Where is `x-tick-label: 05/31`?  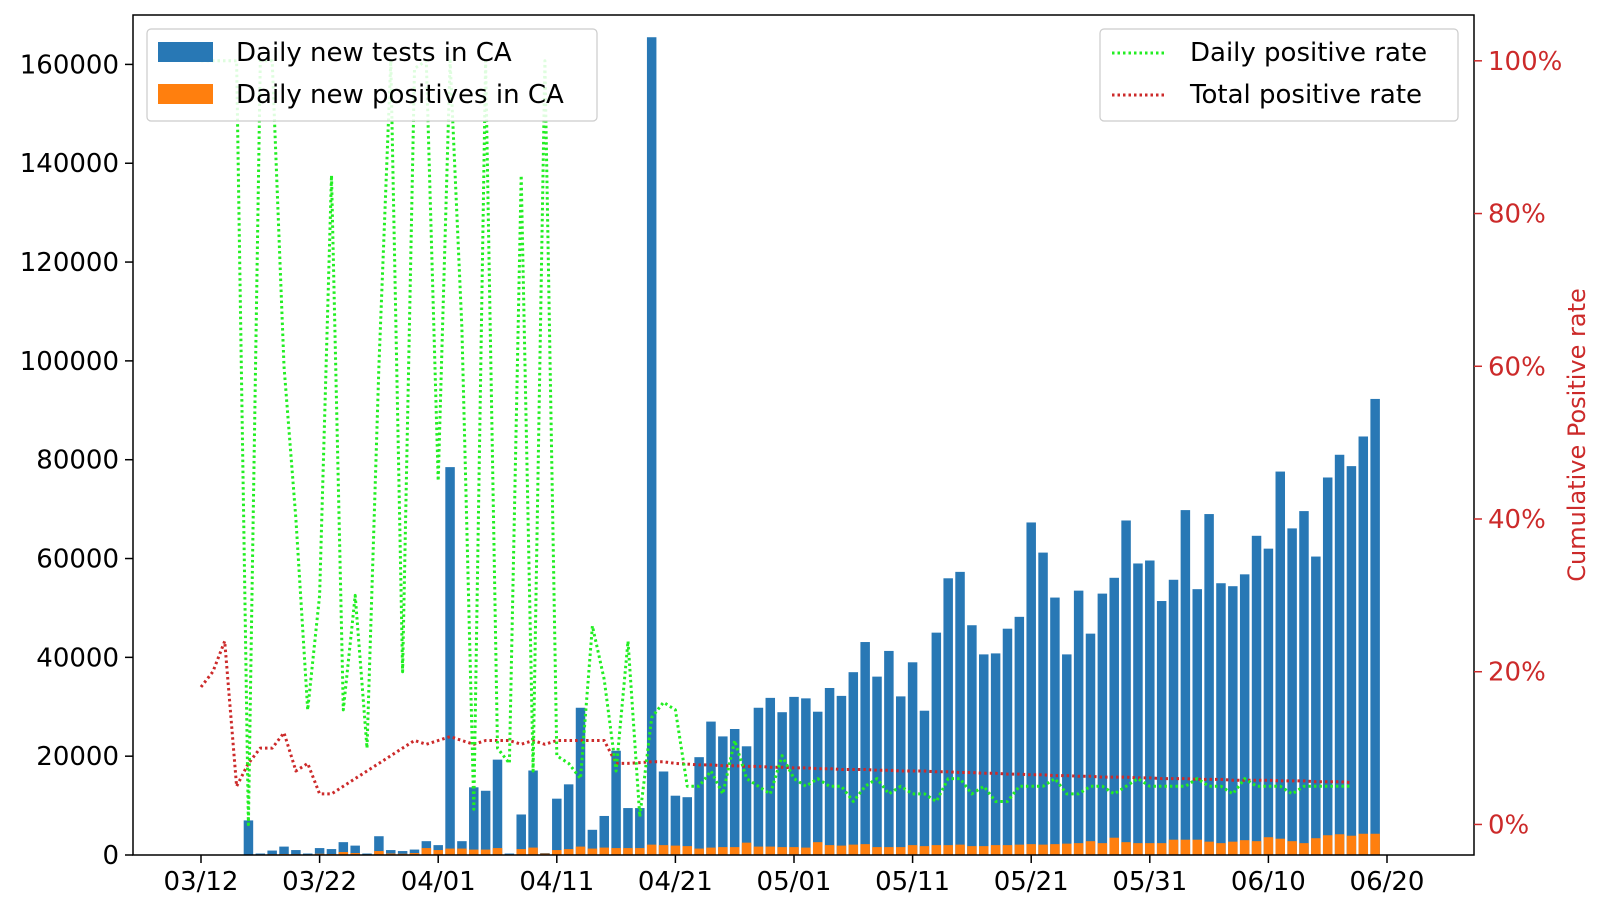
x-tick-label: 05/31 is located at coordinates (1149, 882).